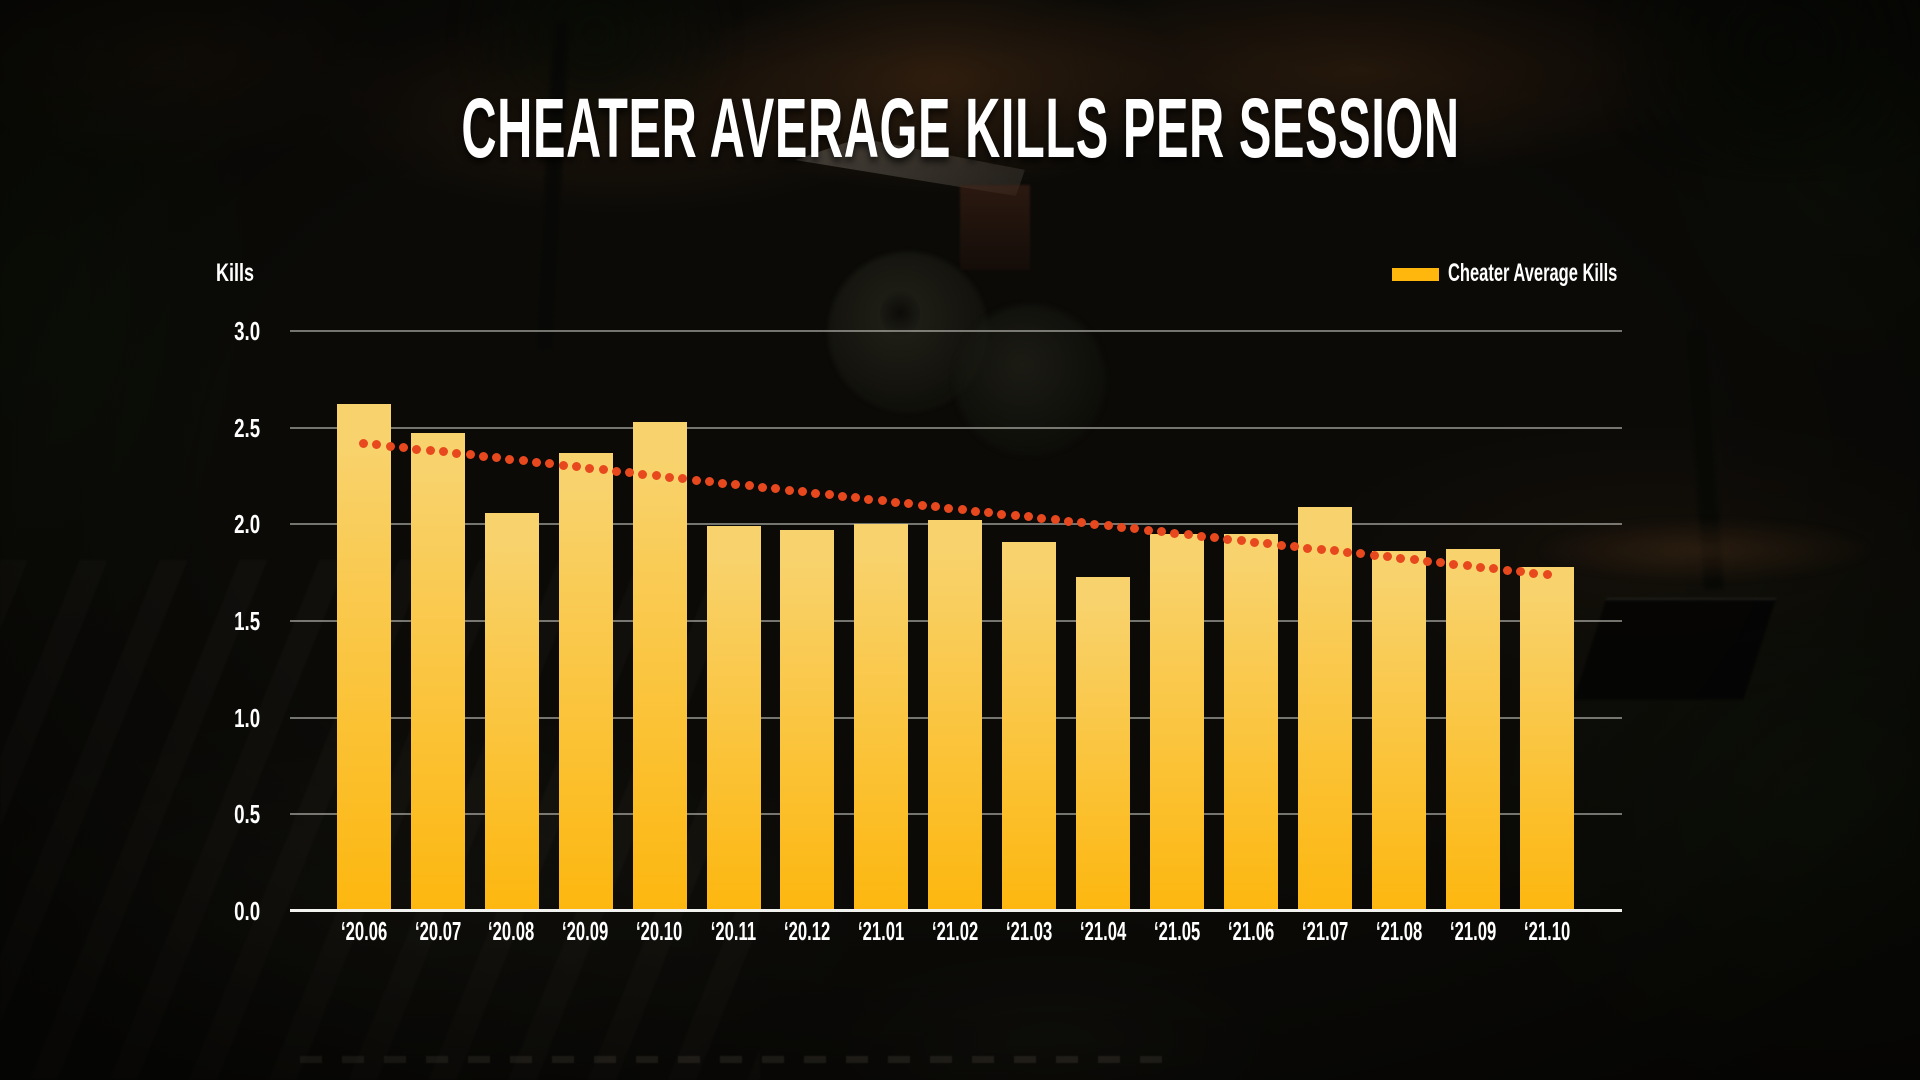 The height and width of the screenshot is (1080, 1920). What do you see at coordinates (246, 331) in the screenshot?
I see `y-tick-label: 3.0` at bounding box center [246, 331].